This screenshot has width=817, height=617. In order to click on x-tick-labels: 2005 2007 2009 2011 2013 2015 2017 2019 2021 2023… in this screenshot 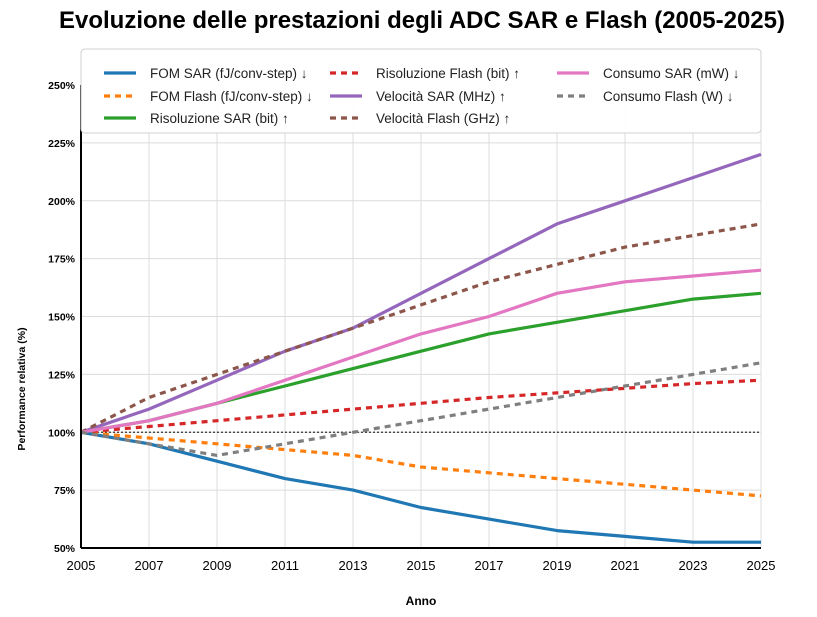, I will do `click(421, 565)`.